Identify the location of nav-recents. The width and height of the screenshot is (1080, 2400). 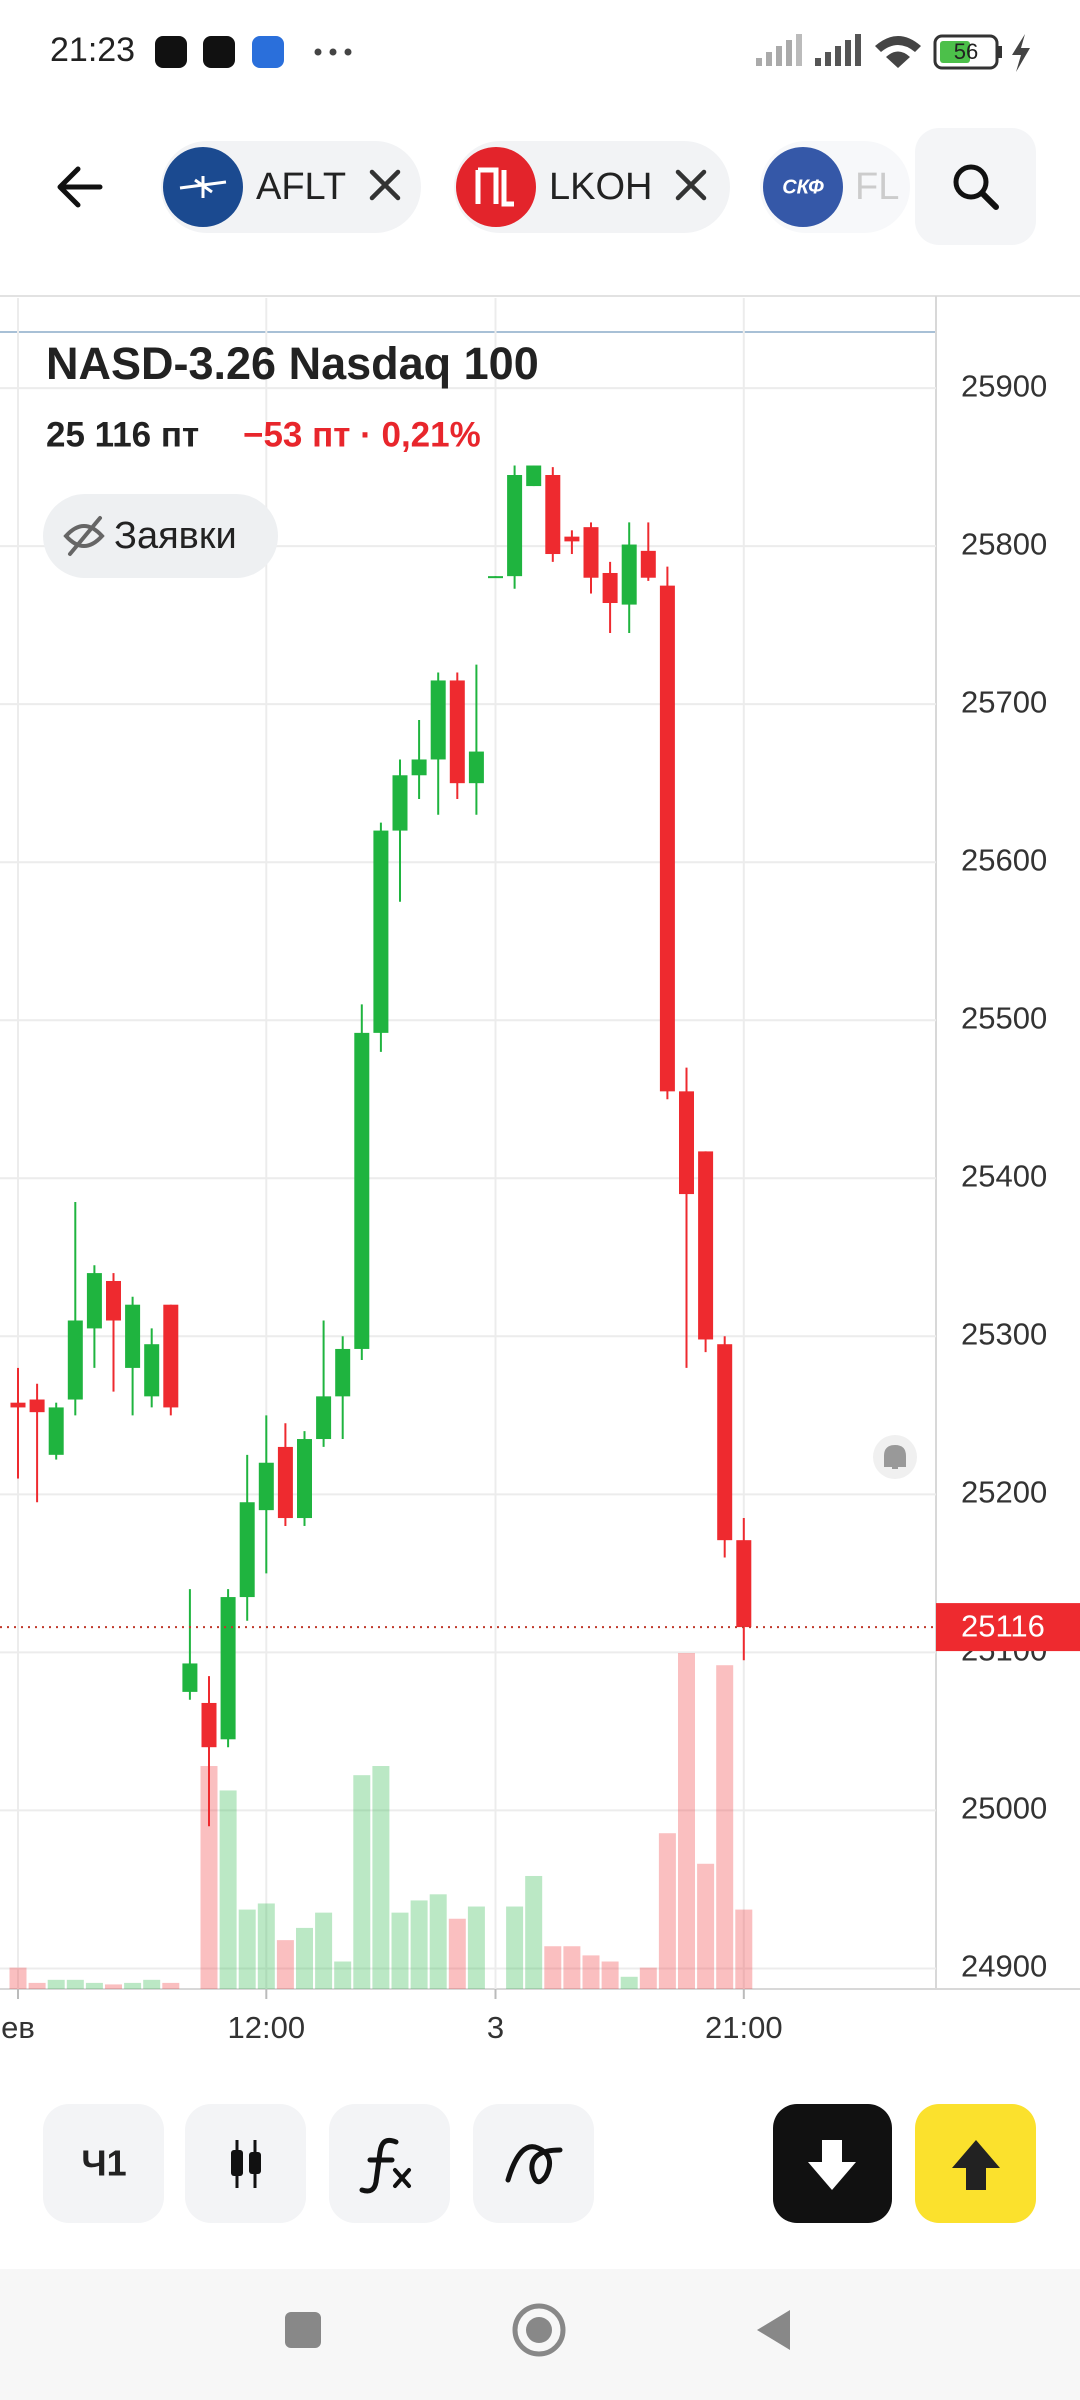
(303, 2330).